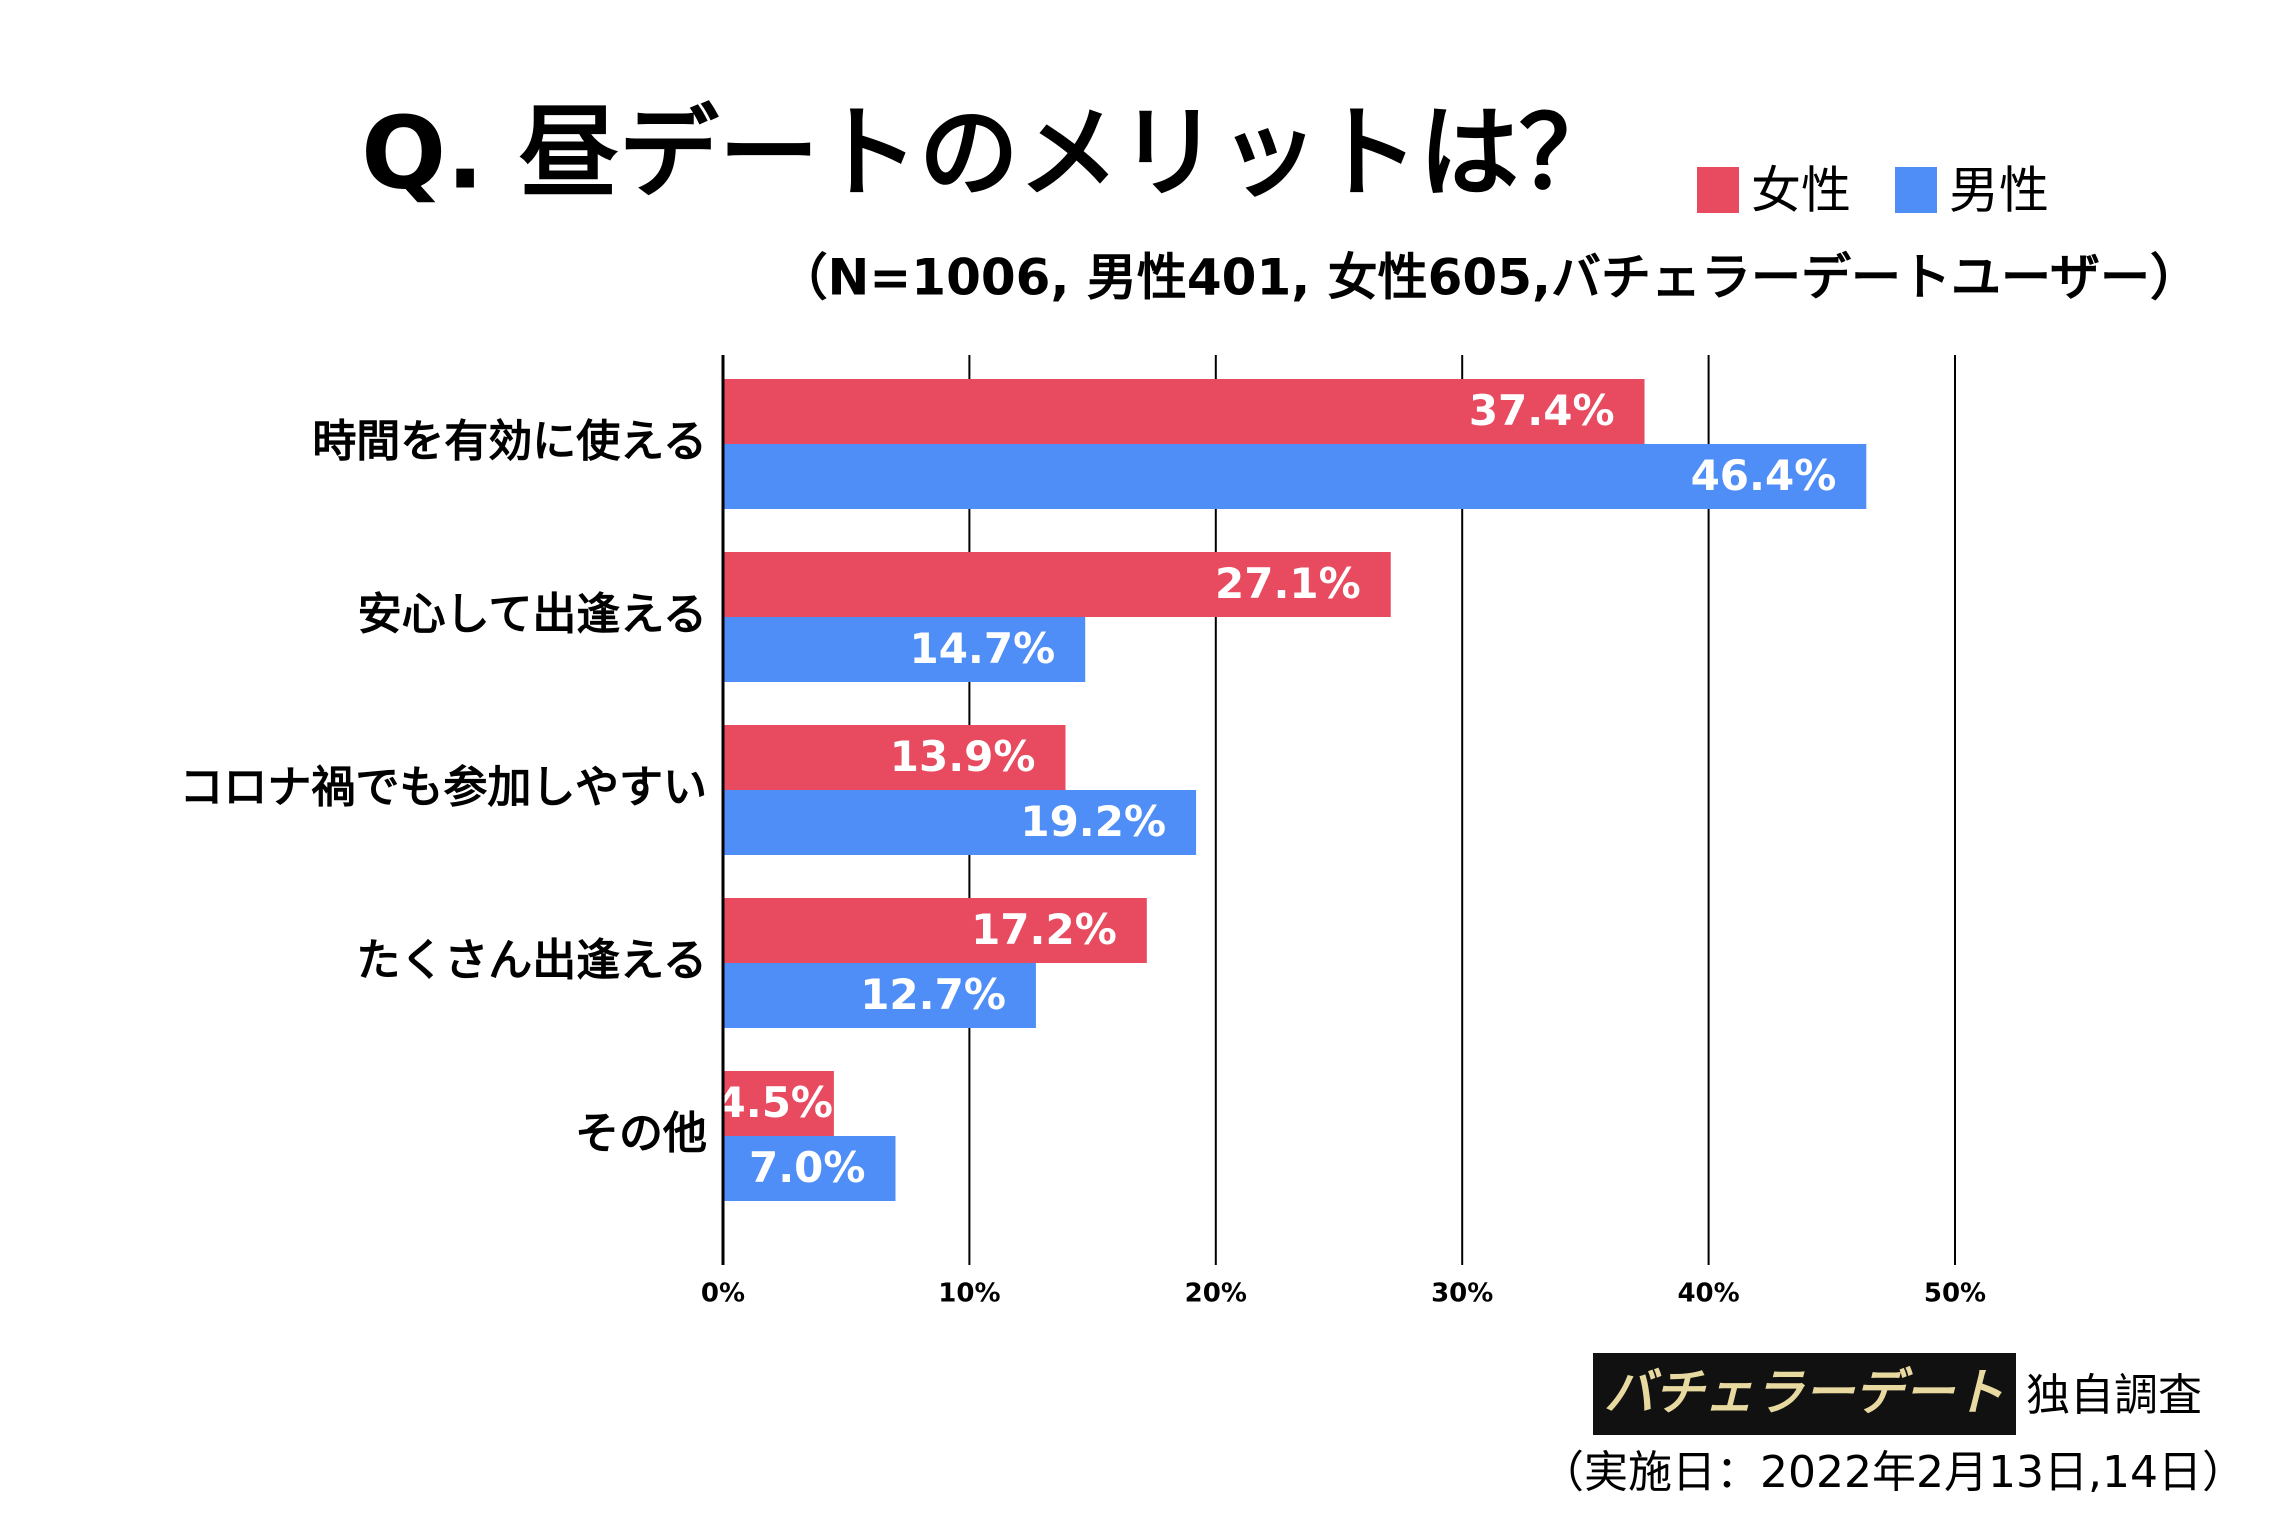  What do you see at coordinates (1216, 1294) in the screenshot?
I see `x-tick-label: 20%` at bounding box center [1216, 1294].